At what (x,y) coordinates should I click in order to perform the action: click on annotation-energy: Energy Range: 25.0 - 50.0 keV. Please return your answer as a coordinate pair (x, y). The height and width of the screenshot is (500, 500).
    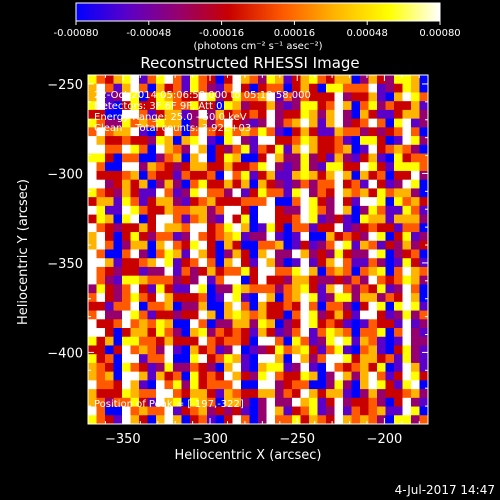
    Looking at the image, I should click on (170, 117).